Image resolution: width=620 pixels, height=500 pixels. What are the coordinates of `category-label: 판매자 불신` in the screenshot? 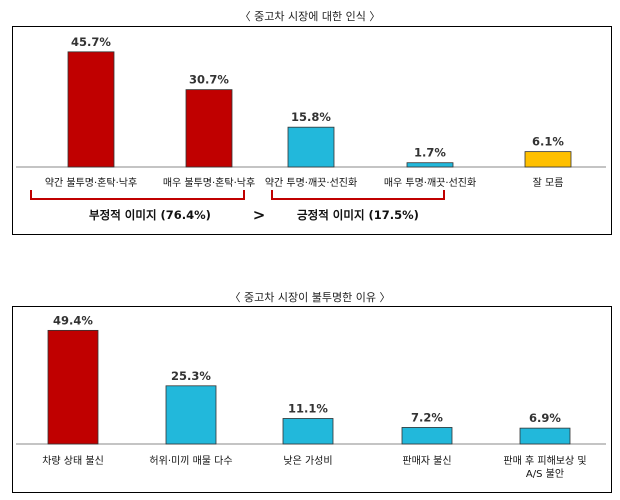 It's located at (426, 461).